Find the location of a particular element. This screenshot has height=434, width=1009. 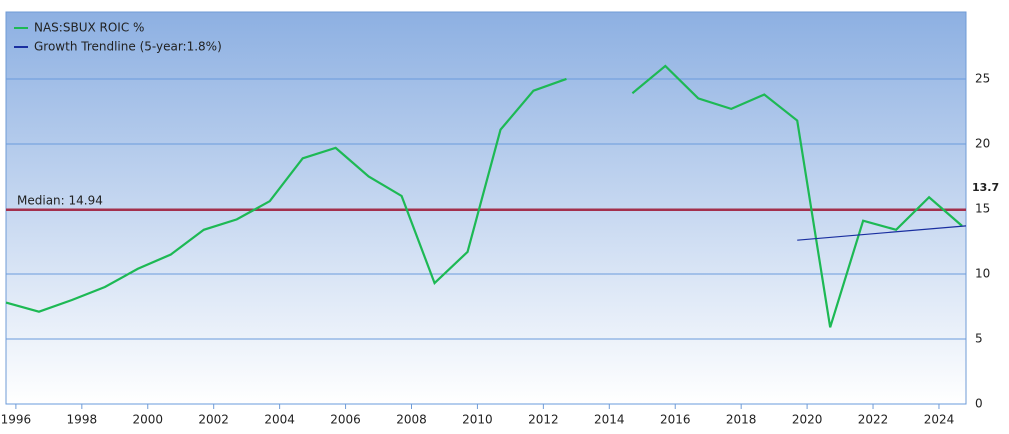

x-tick-label: 2018 is located at coordinates (741, 420).